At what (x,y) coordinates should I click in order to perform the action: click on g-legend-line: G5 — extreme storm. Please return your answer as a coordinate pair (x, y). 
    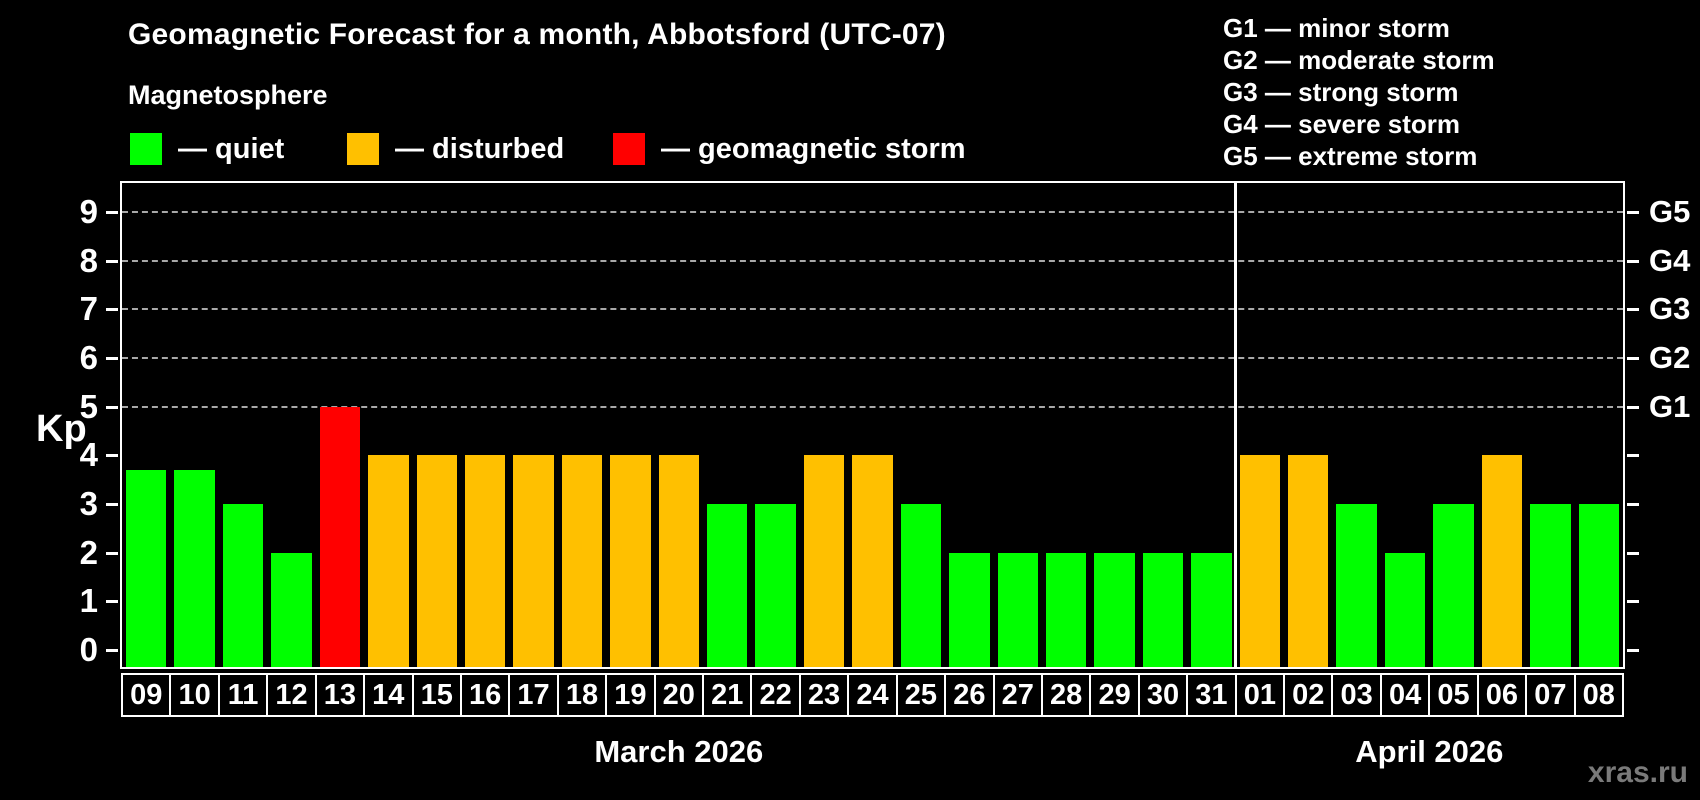
    Looking at the image, I should click on (1350, 156).